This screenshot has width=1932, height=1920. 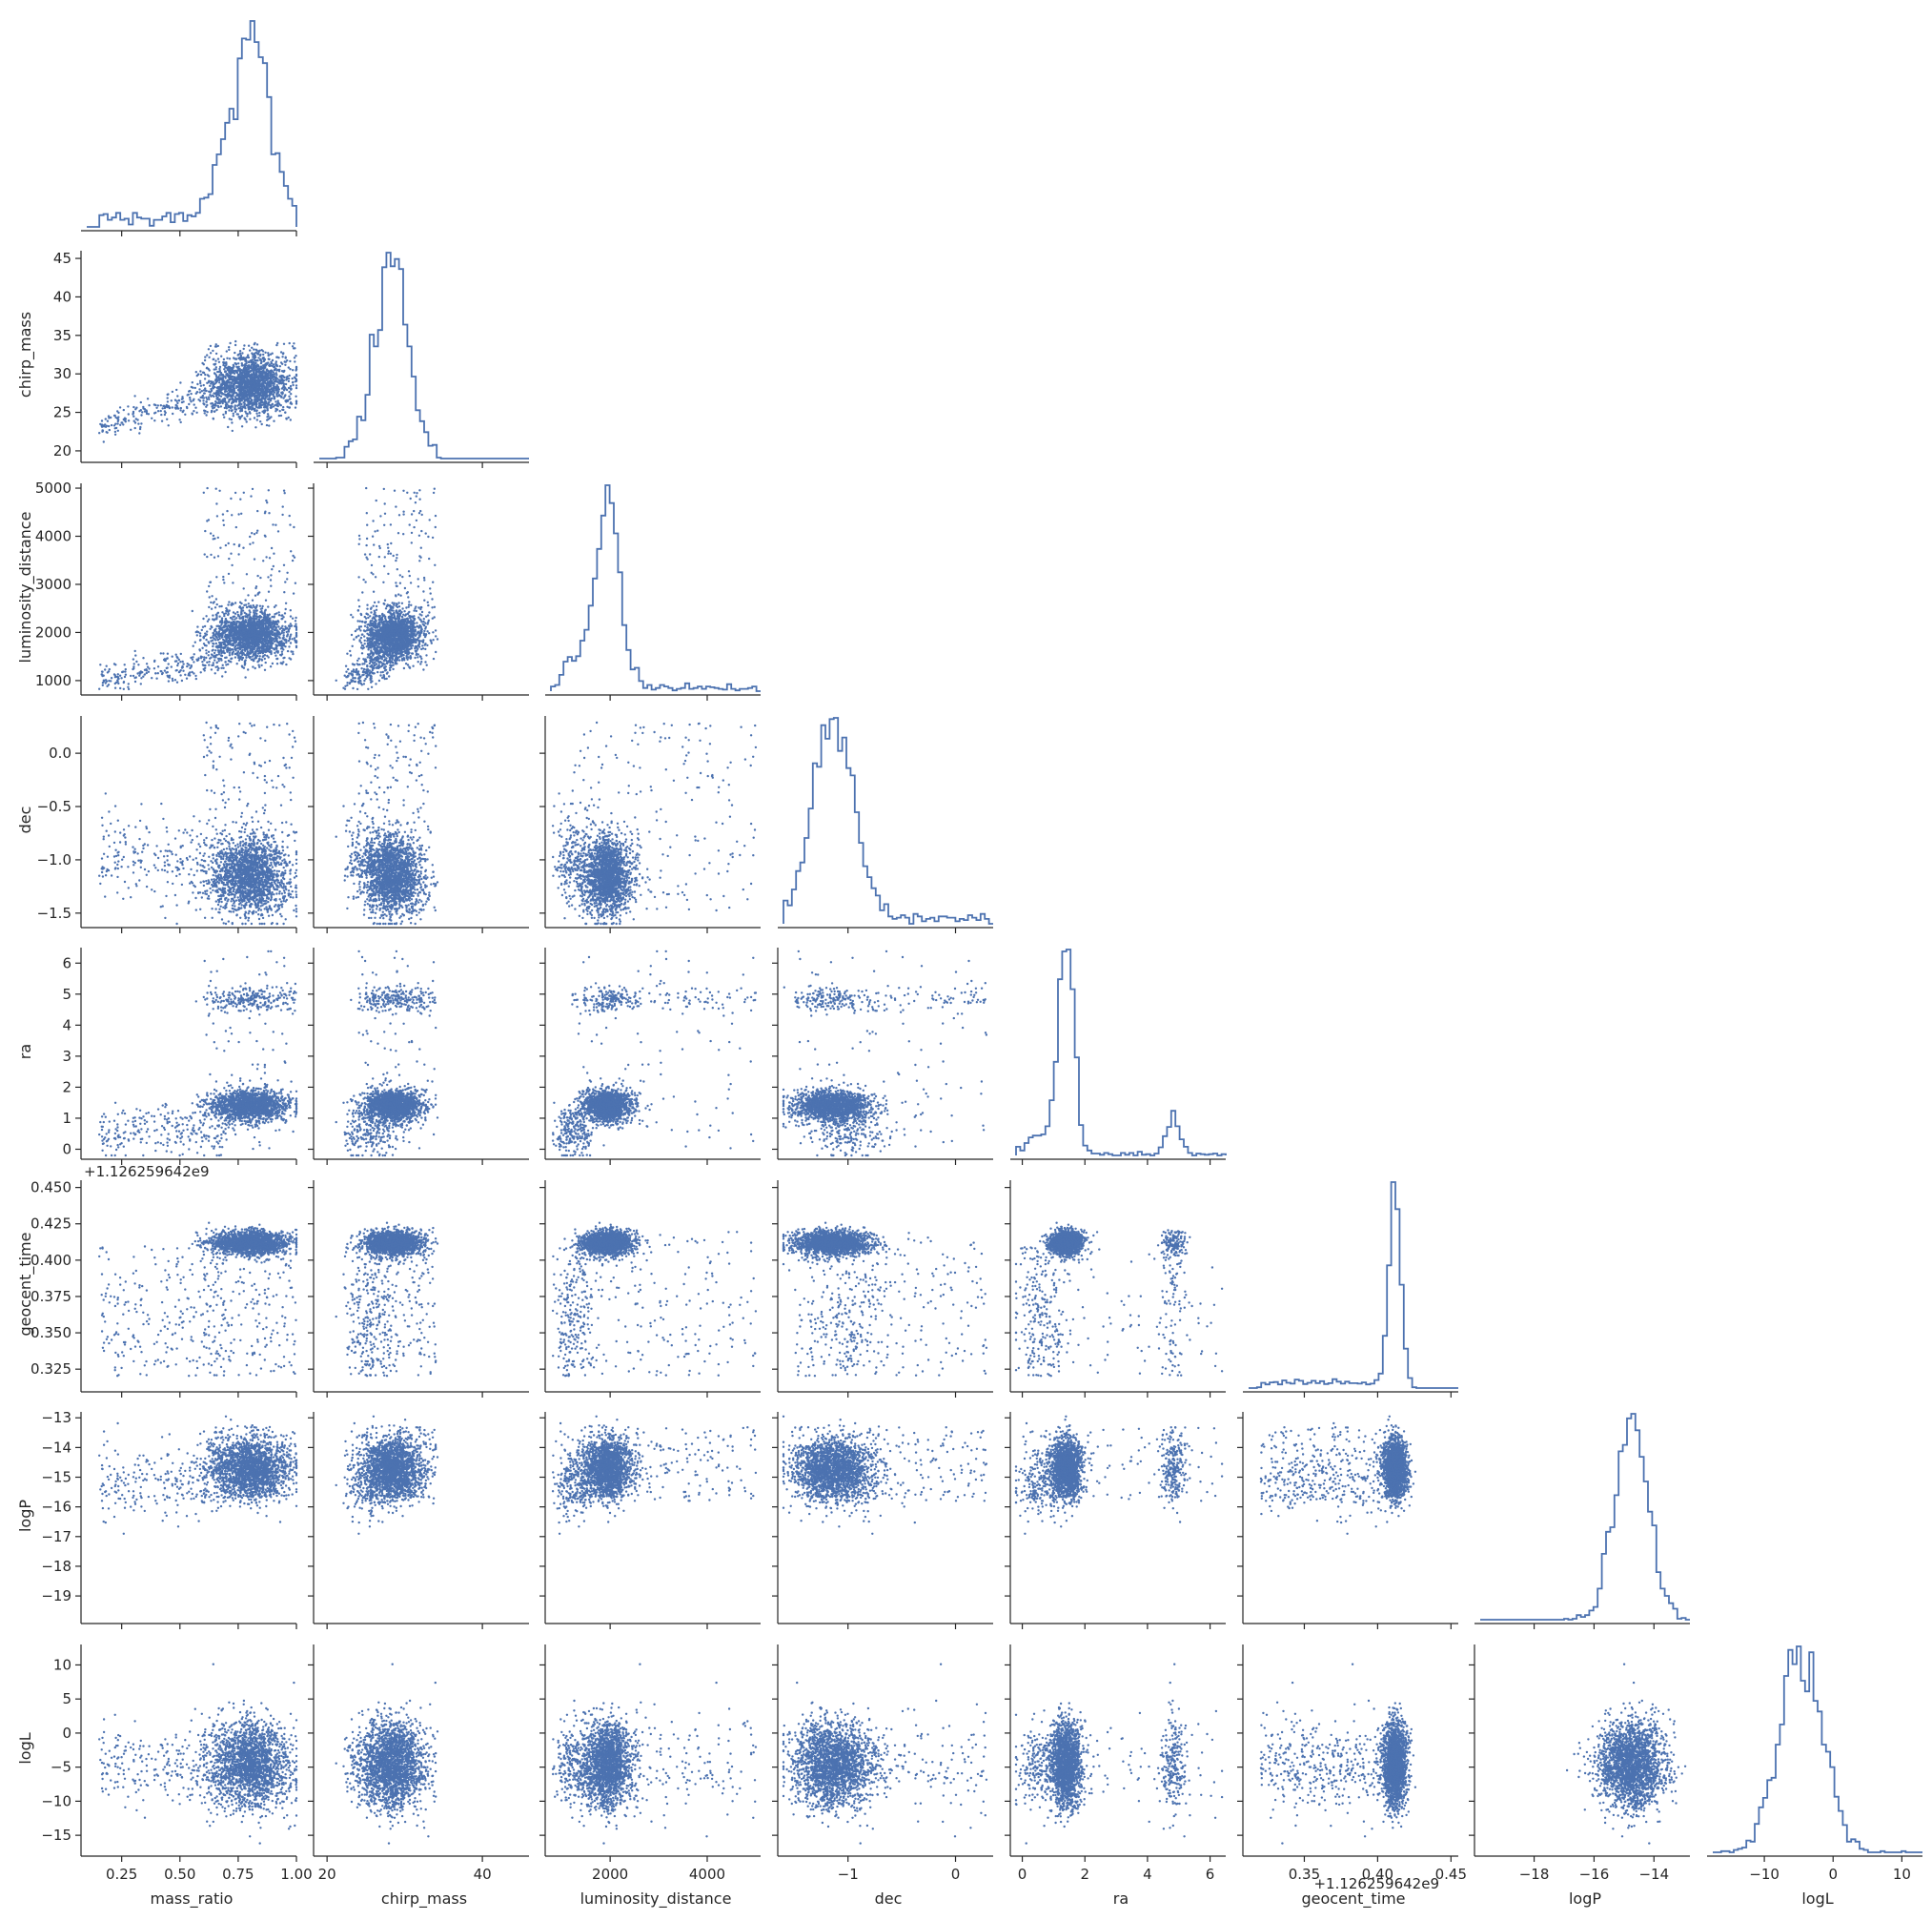 What do you see at coordinates (198, 392) in the screenshot?
I see `scatter-points-chirp_mass-vs-mass_ratio` at bounding box center [198, 392].